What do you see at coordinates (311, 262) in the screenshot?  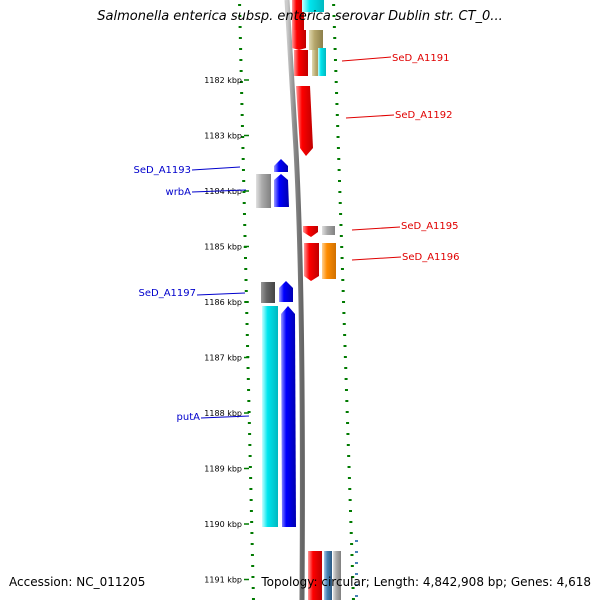 I see `gene-arrow-SeD_A1196` at bounding box center [311, 262].